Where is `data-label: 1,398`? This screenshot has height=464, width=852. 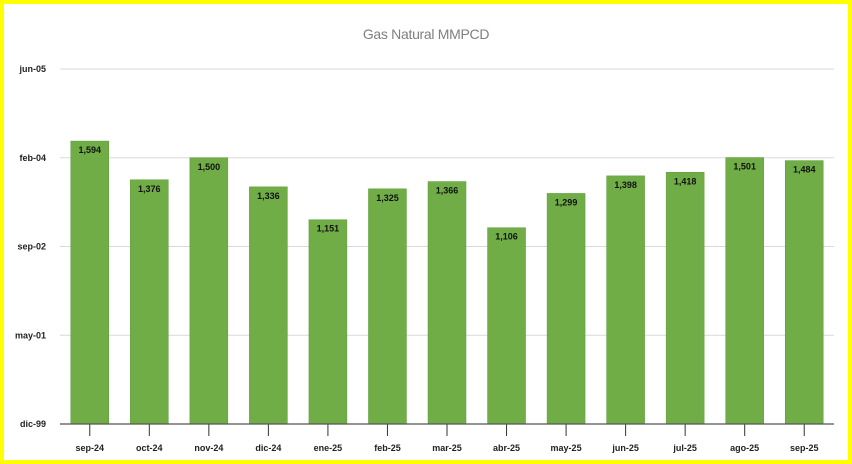
data-label: 1,398 is located at coordinates (625, 185).